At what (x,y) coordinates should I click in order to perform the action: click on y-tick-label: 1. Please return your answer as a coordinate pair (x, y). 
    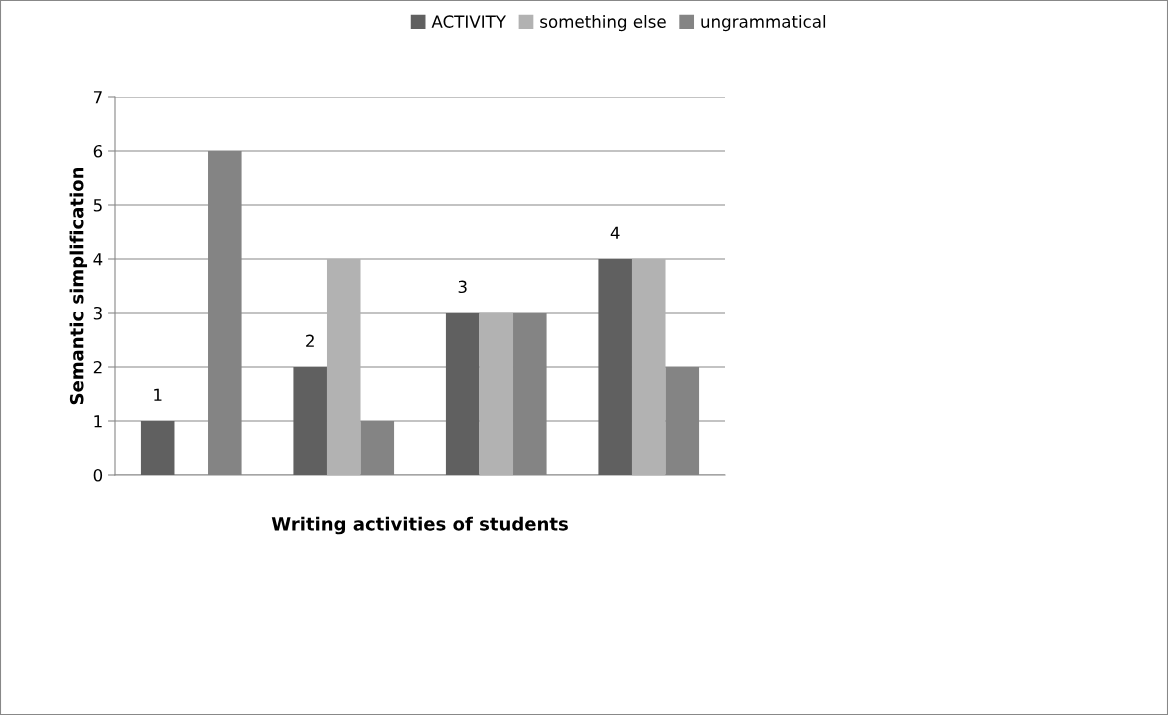
    Looking at the image, I should click on (98, 421).